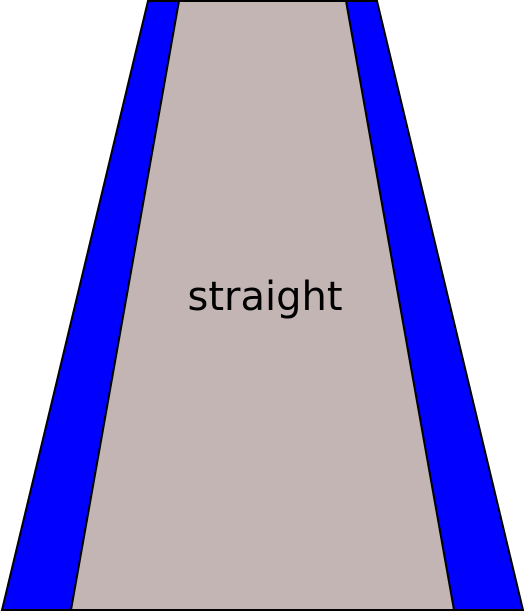  I want to click on road-segment-label: straight, so click(264, 297).